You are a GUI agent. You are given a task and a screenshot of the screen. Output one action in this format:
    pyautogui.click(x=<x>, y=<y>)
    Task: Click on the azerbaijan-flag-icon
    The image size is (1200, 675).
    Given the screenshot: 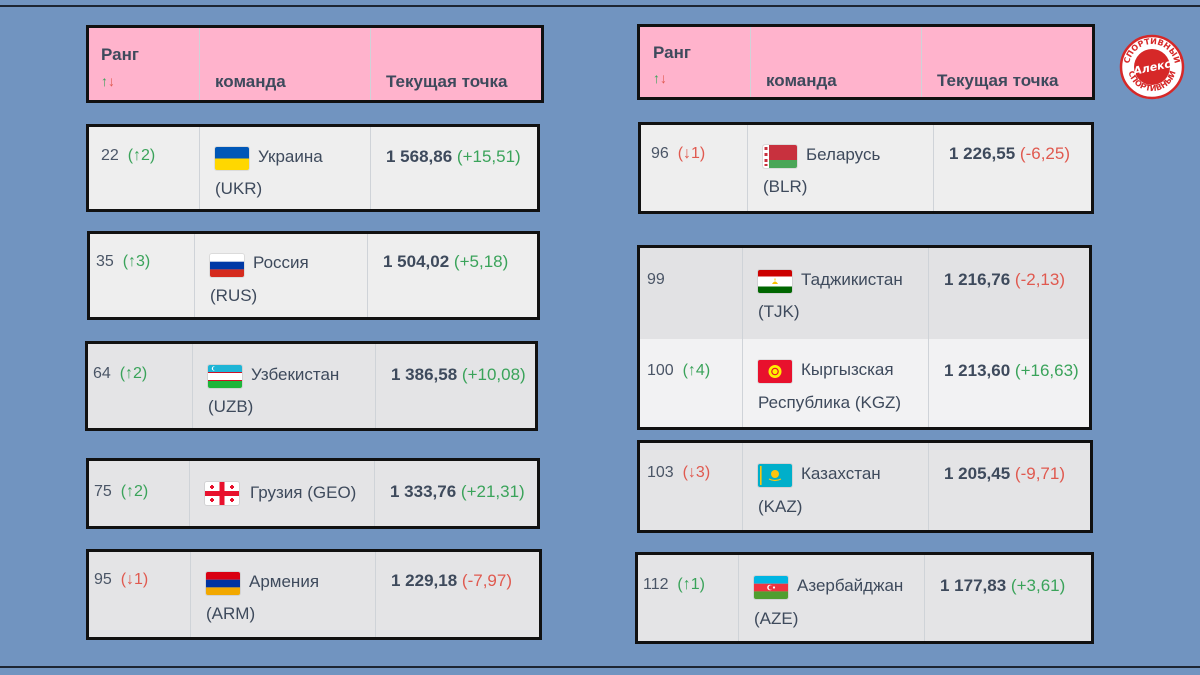 What is the action you would take?
    pyautogui.click(x=771, y=587)
    